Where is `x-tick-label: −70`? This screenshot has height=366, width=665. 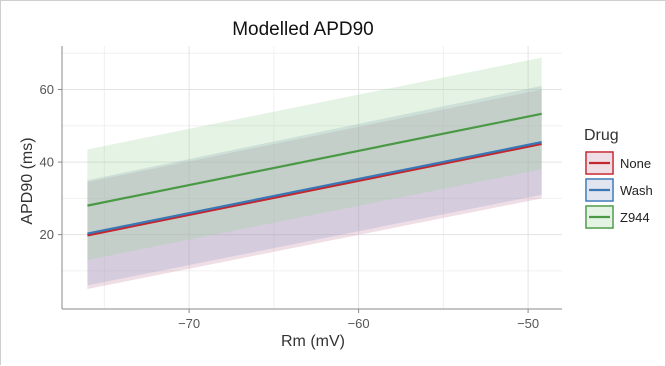
x-tick-label: −70 is located at coordinates (189, 323).